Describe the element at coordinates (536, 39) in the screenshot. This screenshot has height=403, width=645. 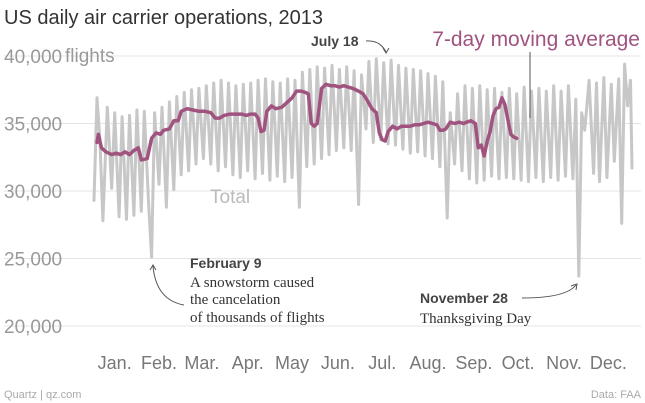
I see `legend-moving-average: 7-day moving average` at that location.